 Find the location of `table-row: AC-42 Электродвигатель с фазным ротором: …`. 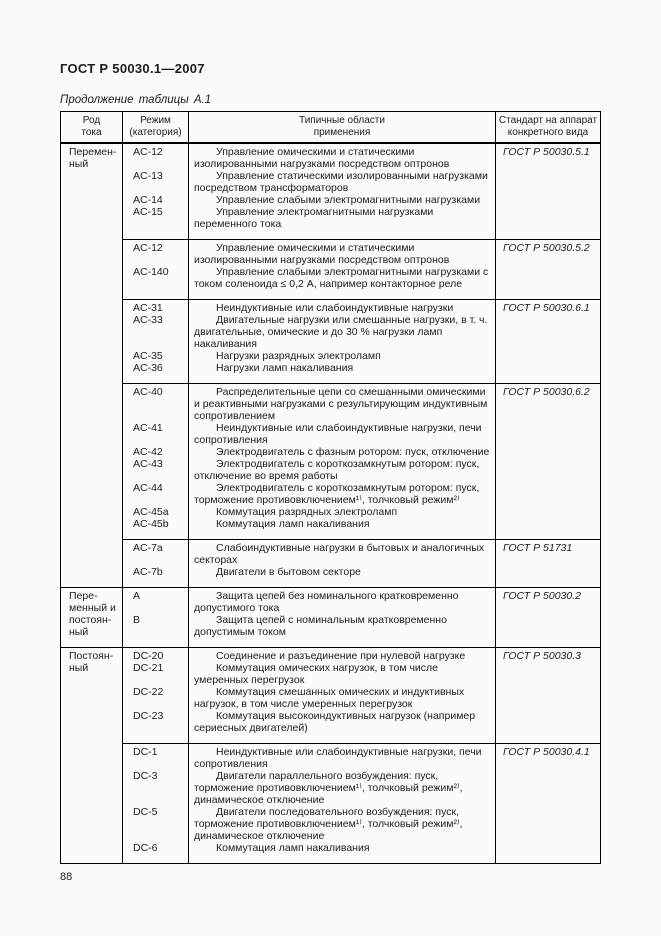

table-row: AC-42 Электродвигатель с фазным ротором: … is located at coordinates (331, 452).